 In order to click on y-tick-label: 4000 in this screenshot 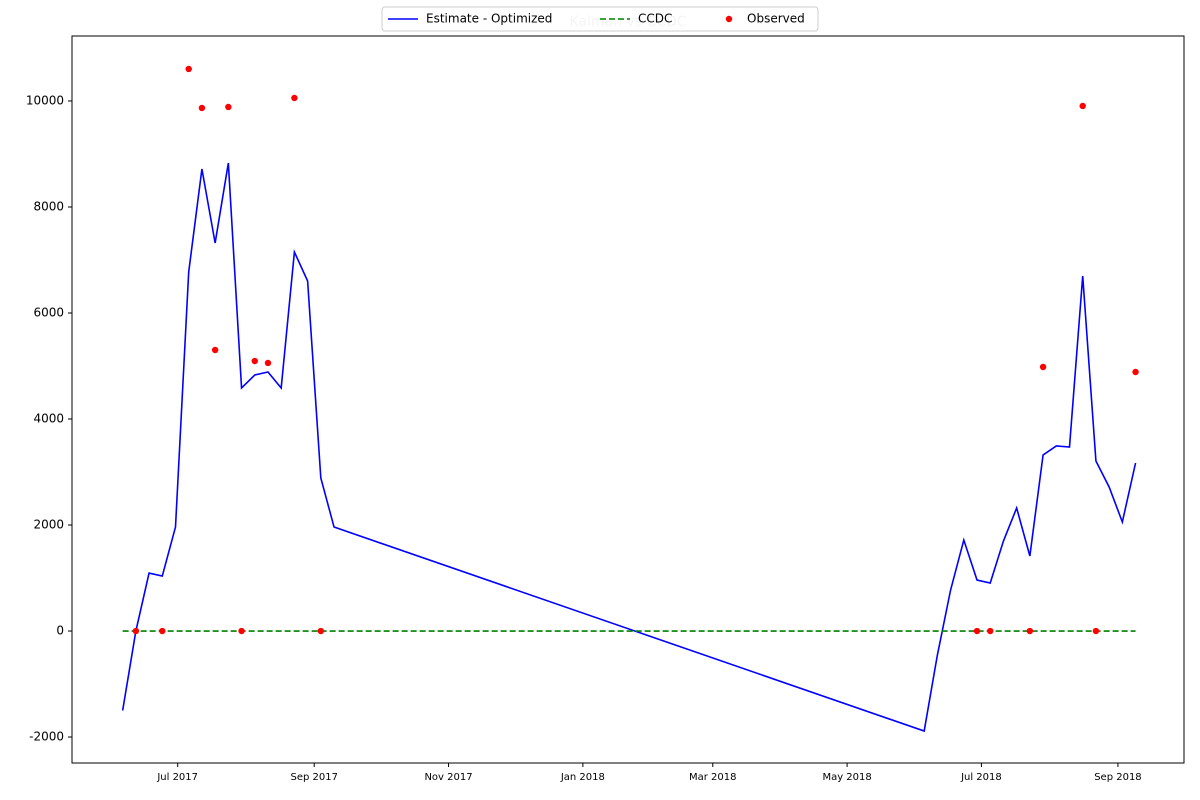, I will do `click(48, 419)`.